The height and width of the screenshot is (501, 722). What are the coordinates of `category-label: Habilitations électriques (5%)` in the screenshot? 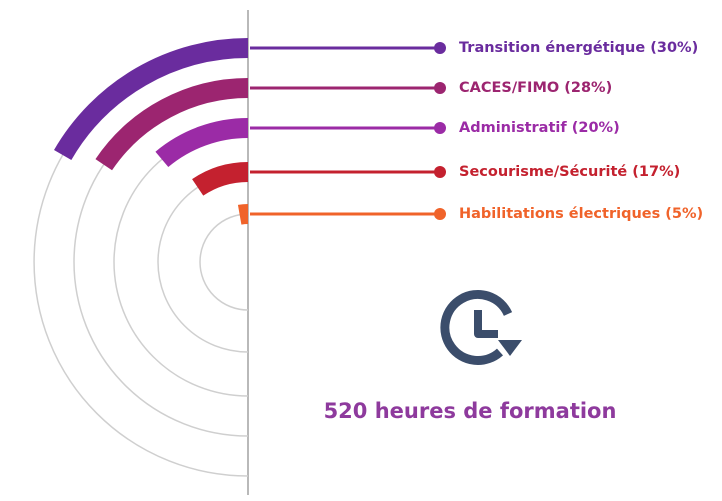 It's located at (581, 214).